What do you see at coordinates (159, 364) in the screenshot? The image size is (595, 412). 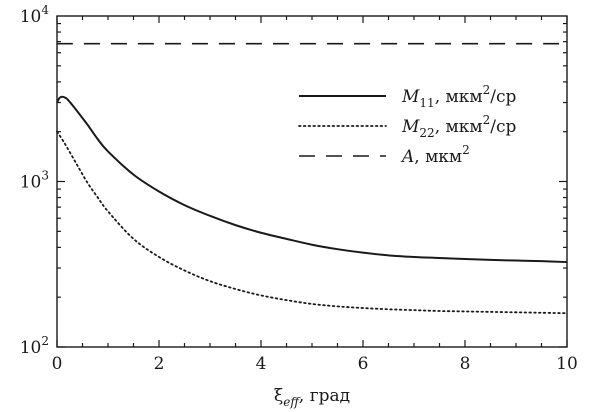 I see `x-tick-label: 2` at bounding box center [159, 364].